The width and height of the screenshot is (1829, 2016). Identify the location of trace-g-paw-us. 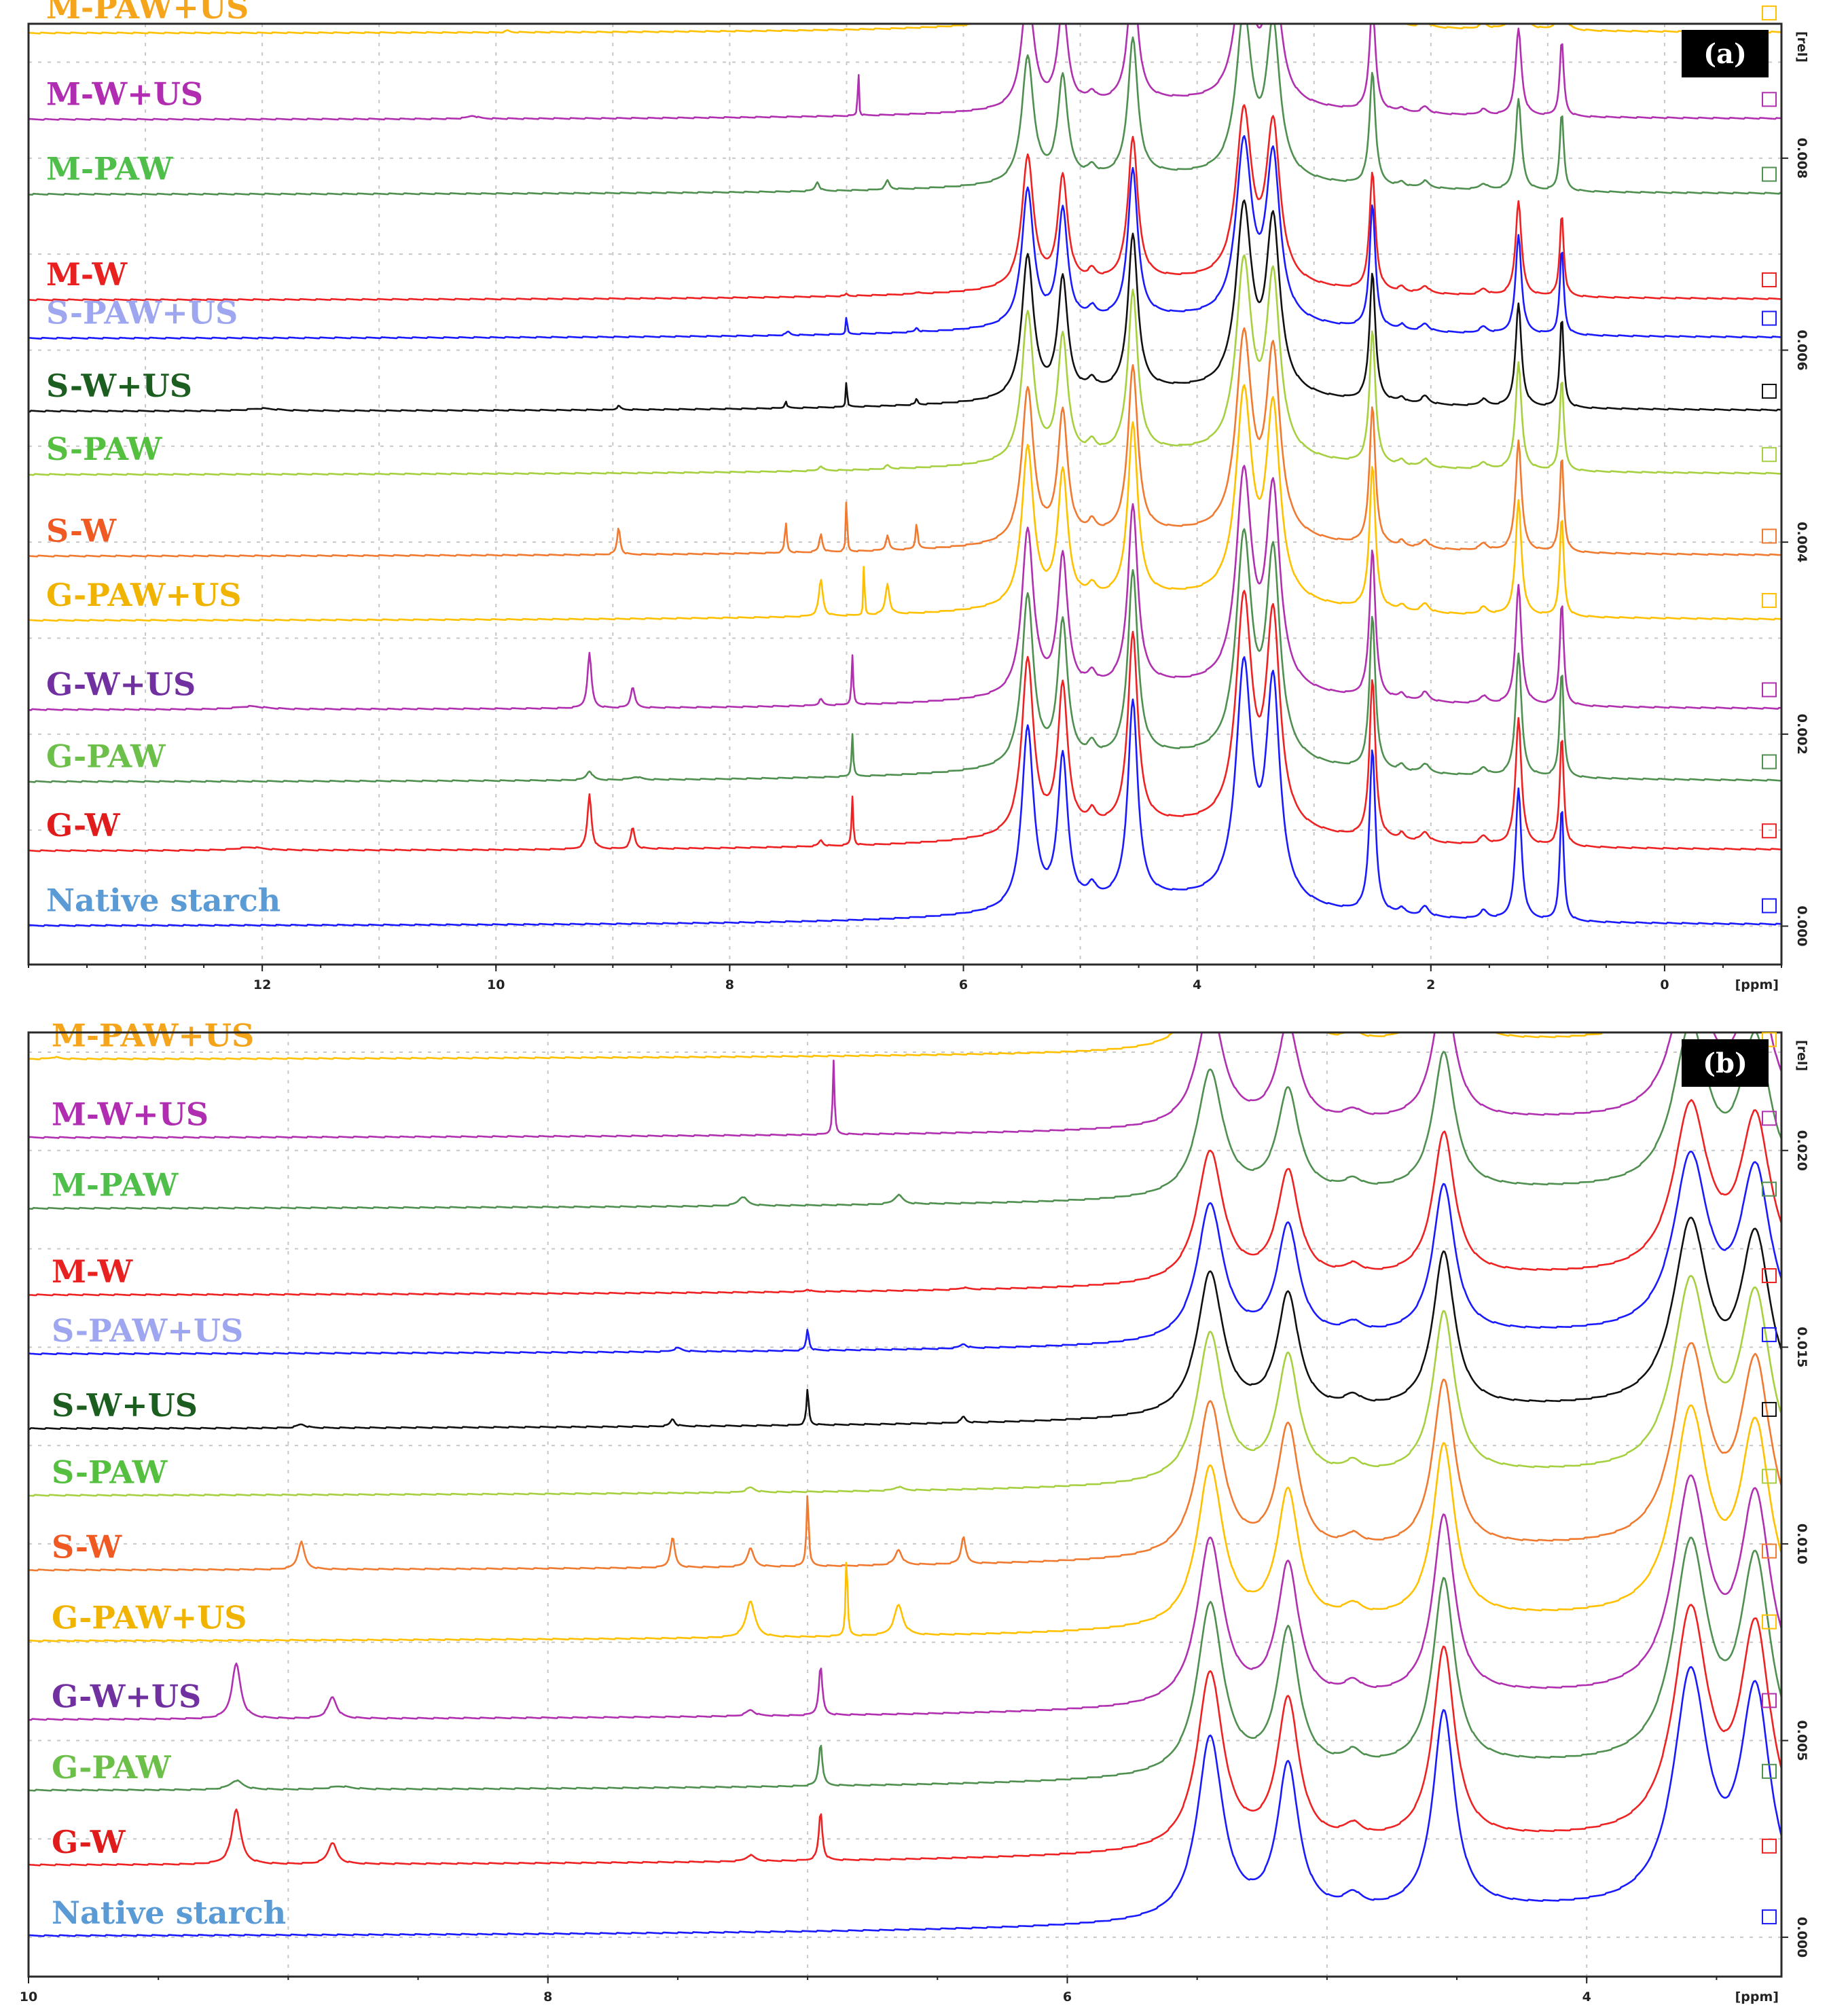
(905, 1523).